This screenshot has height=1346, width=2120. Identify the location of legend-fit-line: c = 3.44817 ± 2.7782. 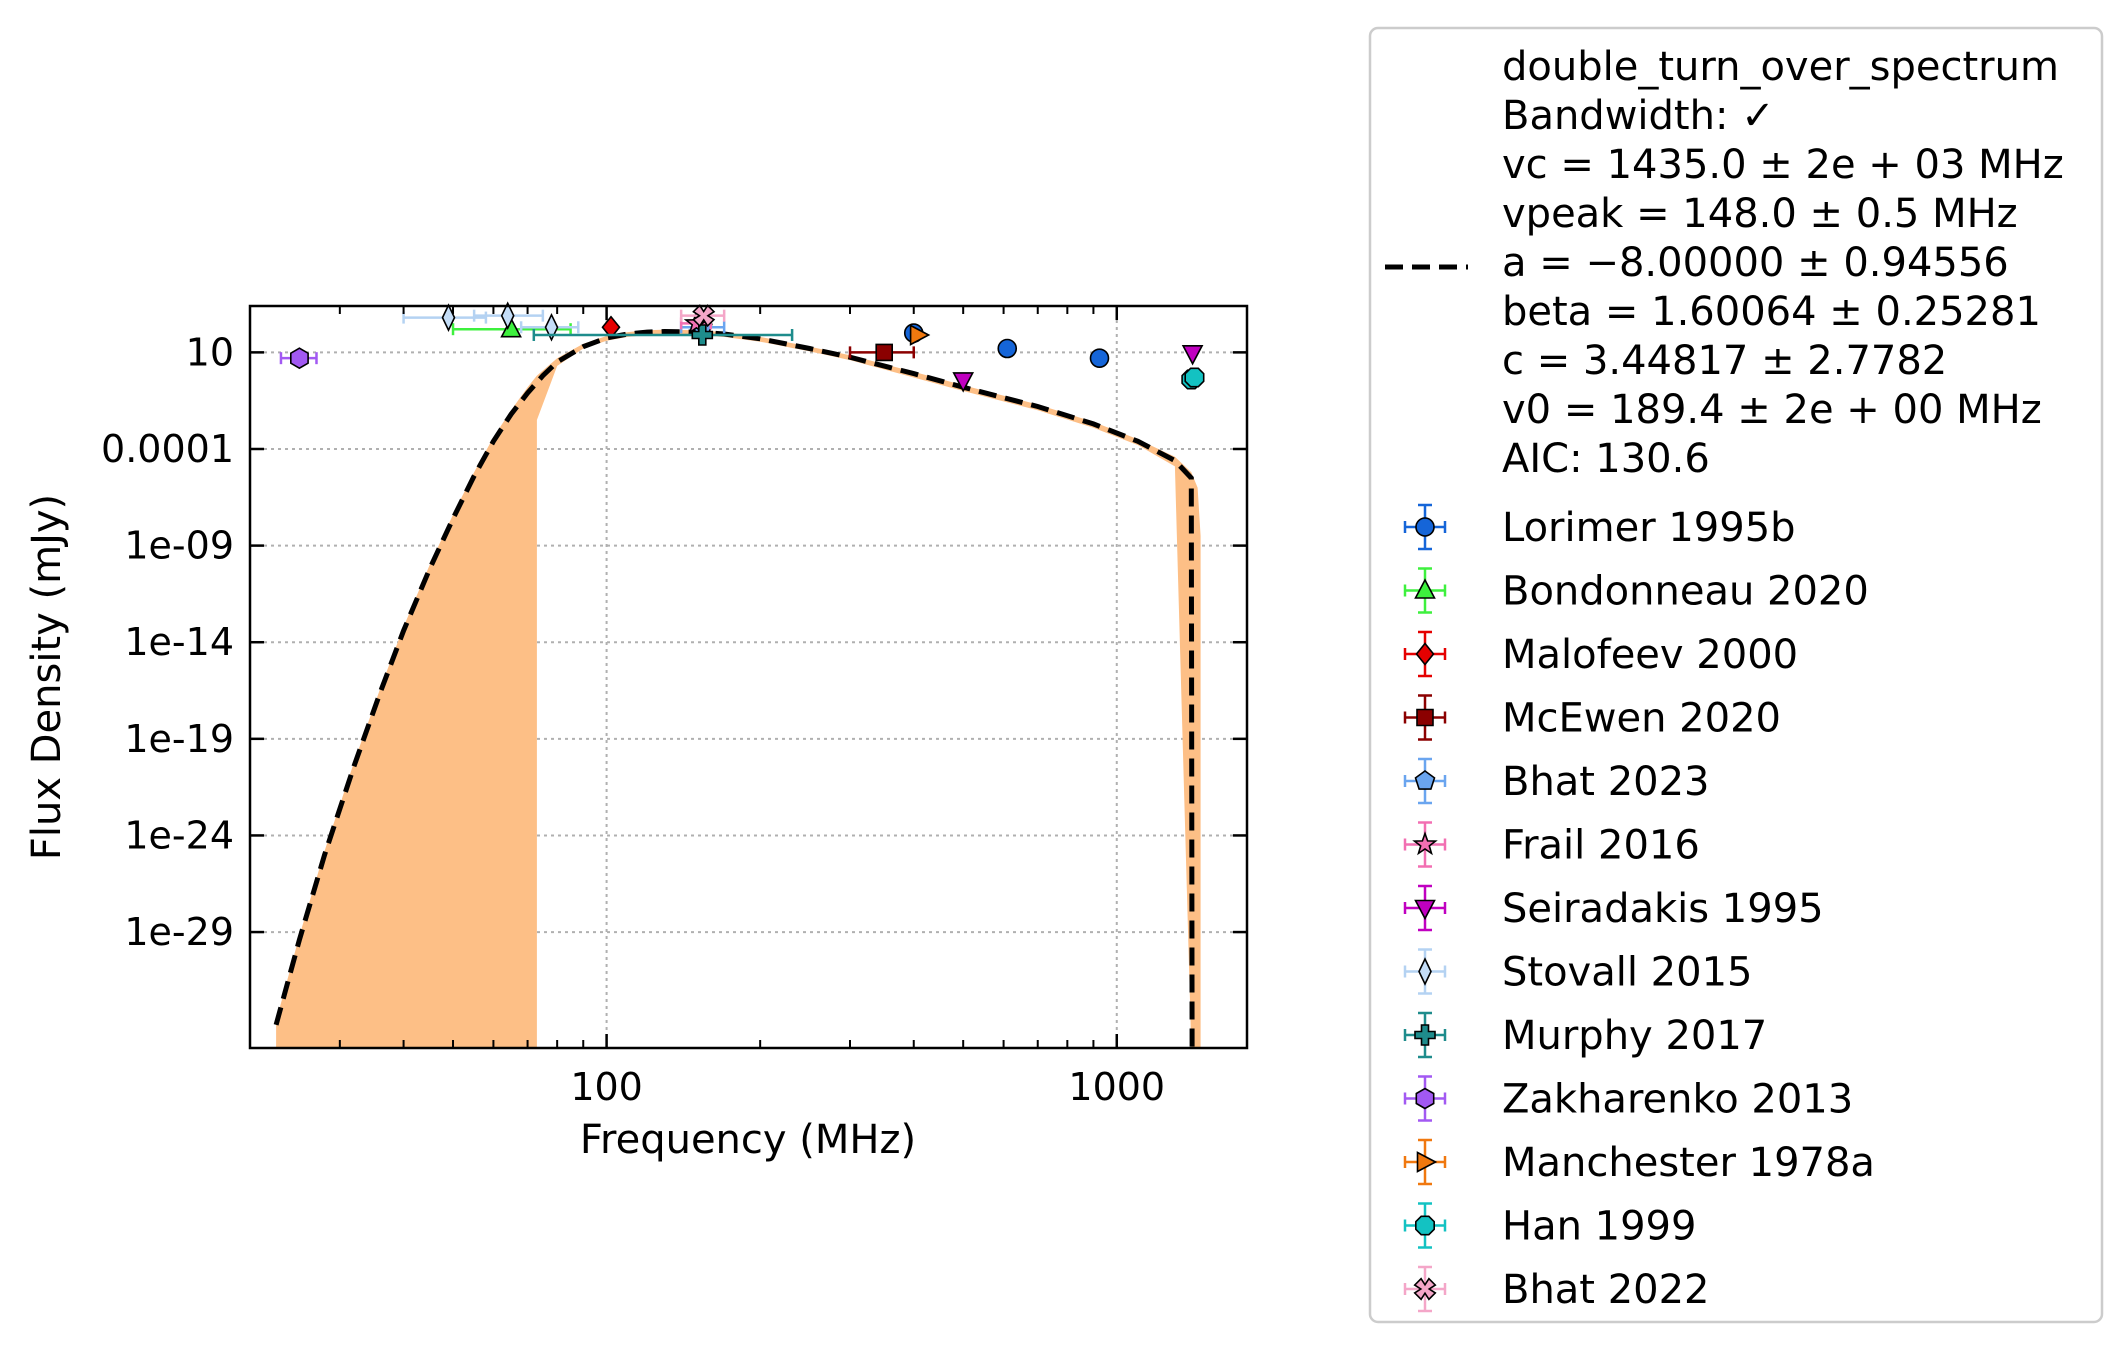
(1724, 361).